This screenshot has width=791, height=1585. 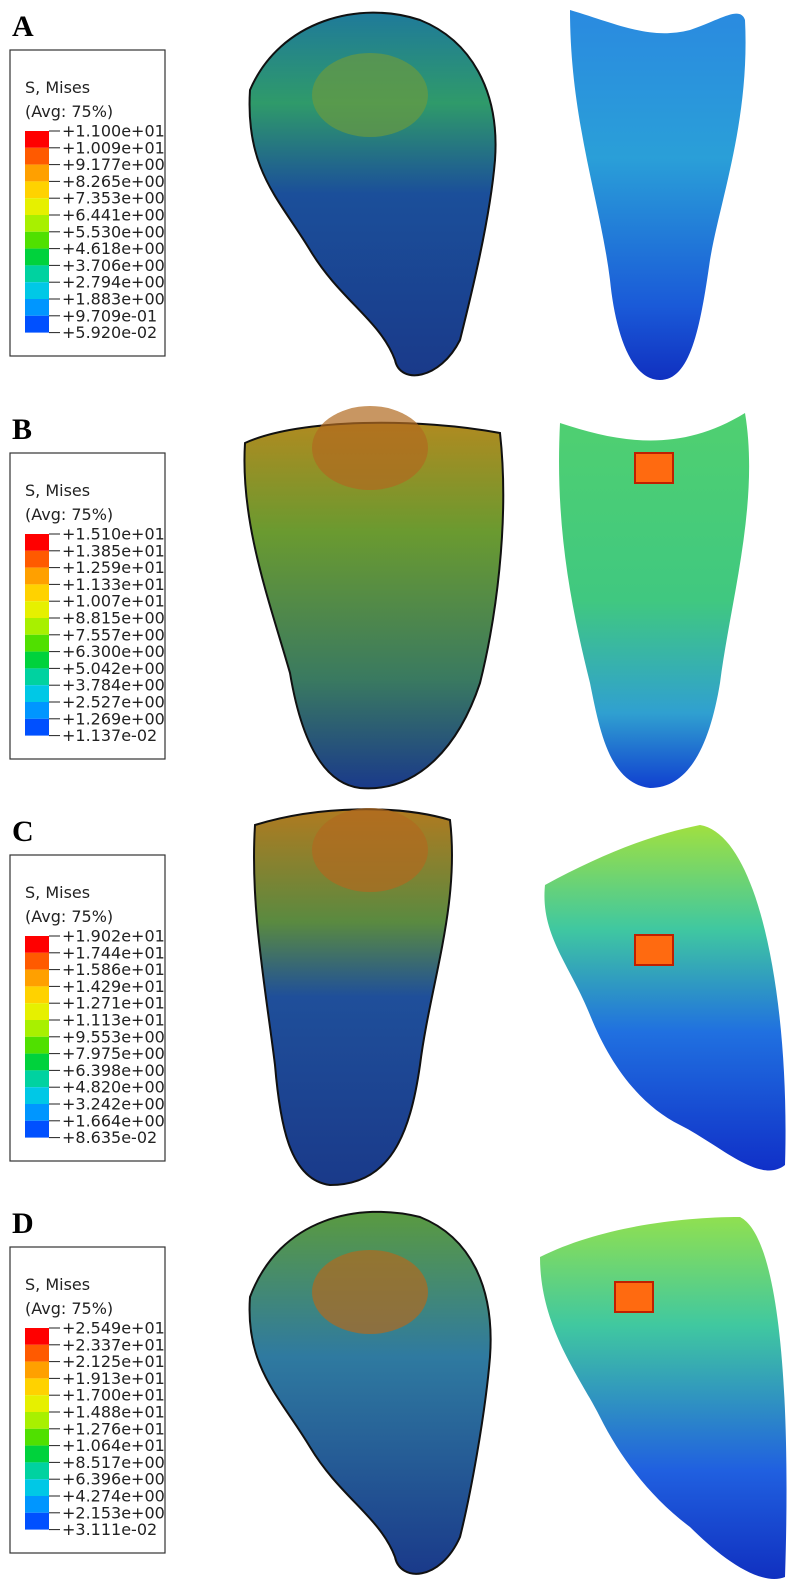 I want to click on level-label: +1.007e+01, so click(x=113, y=601).